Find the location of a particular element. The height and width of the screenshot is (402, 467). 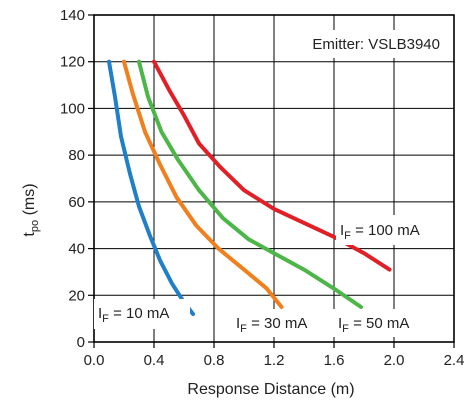

series-label-bg-100ma is located at coordinates (390, 230).